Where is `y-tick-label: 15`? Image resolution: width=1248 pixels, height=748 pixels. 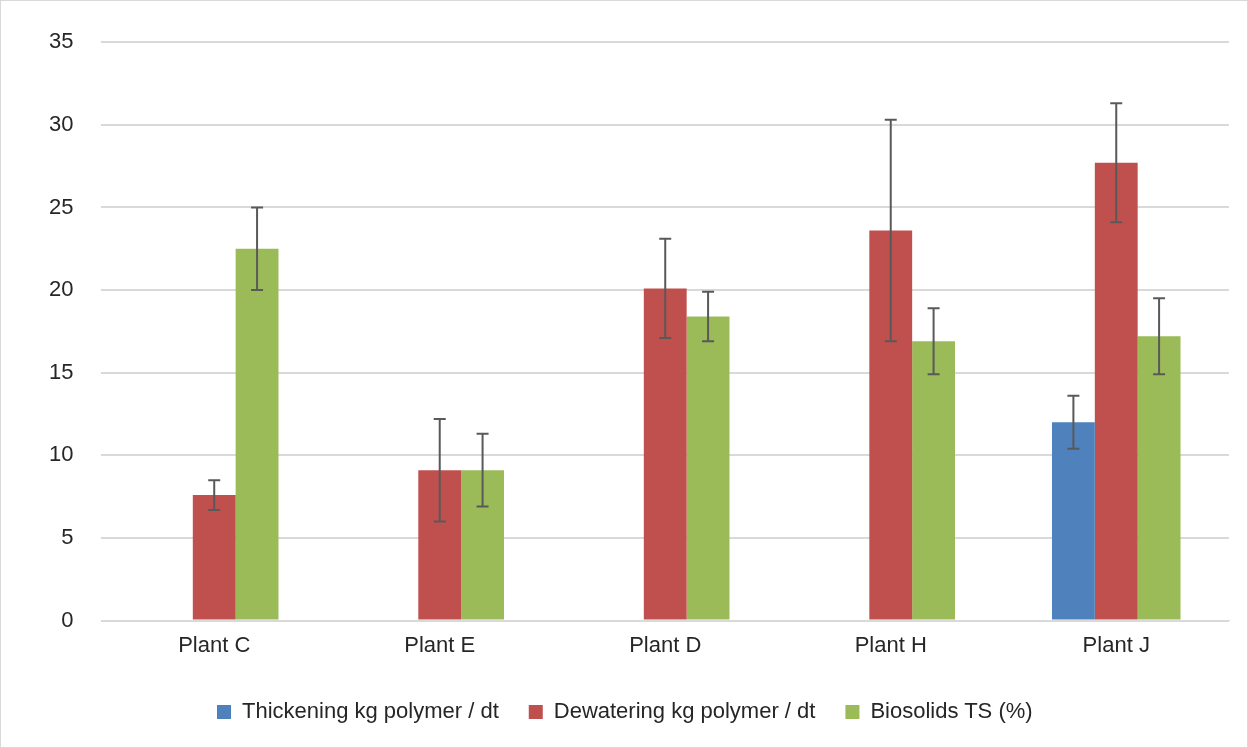 y-tick-label: 15 is located at coordinates (61, 371).